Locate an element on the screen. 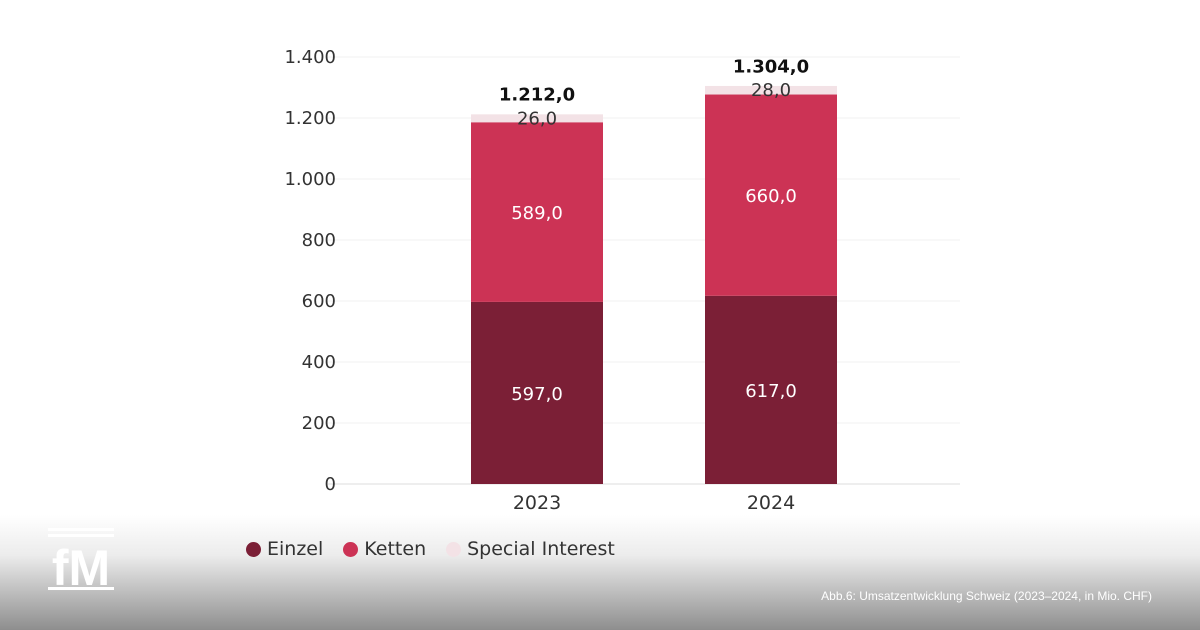 The image size is (1200, 630). legend: Einzel Ketten Special Interest is located at coordinates (440, 549).